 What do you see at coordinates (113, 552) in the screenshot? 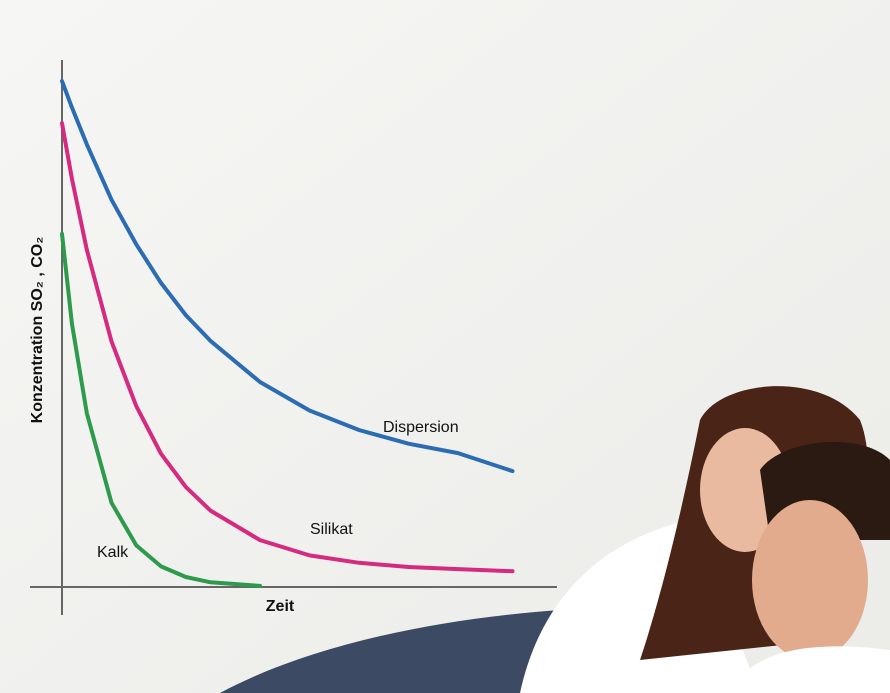
I see `series-label: Kalk` at bounding box center [113, 552].